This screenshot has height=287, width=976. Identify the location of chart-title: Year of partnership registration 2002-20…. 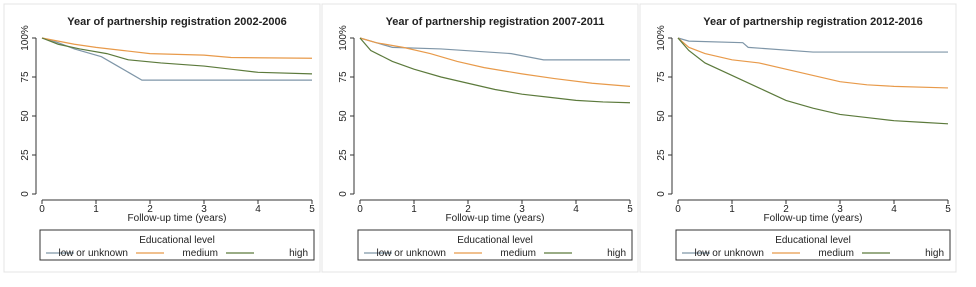
(176, 22).